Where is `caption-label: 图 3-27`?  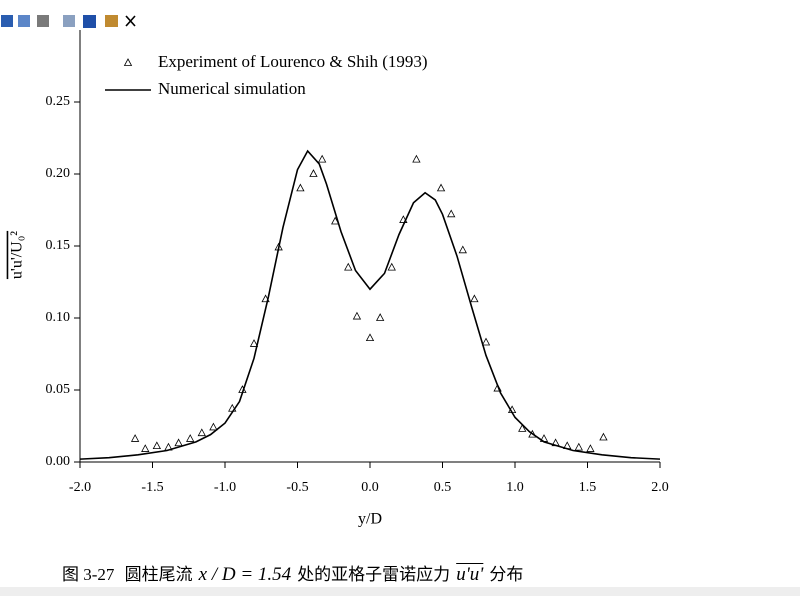
caption-label: 图 3-27 is located at coordinates (88, 574).